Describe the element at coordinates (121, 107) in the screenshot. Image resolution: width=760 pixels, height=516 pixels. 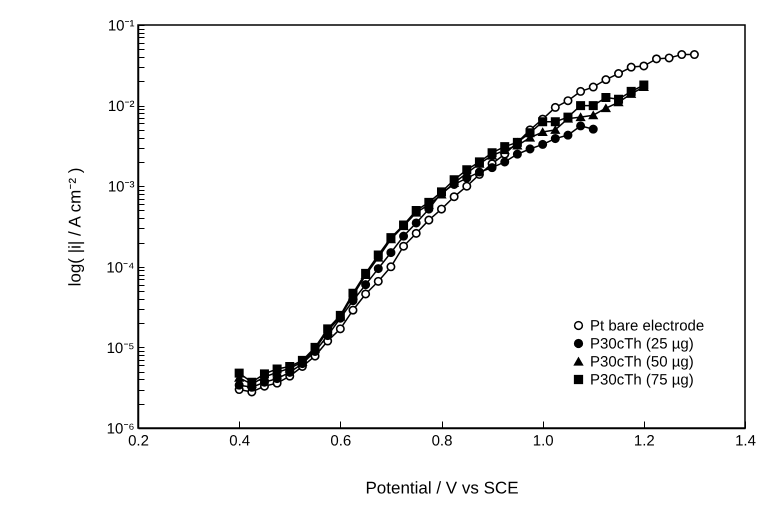
I see `y-tick-label: 10⁻²` at that location.